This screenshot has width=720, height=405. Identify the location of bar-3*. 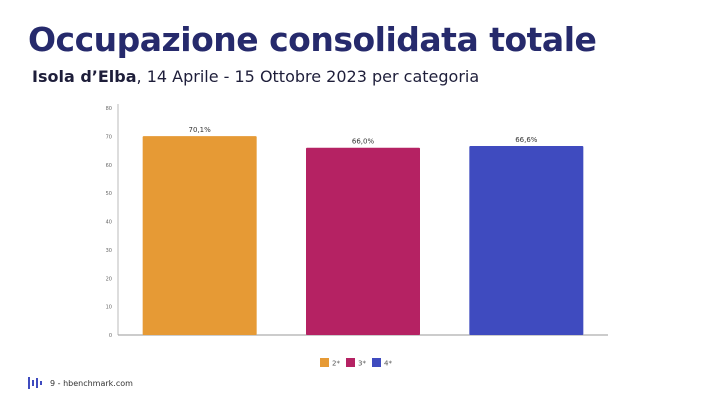
(363, 241).